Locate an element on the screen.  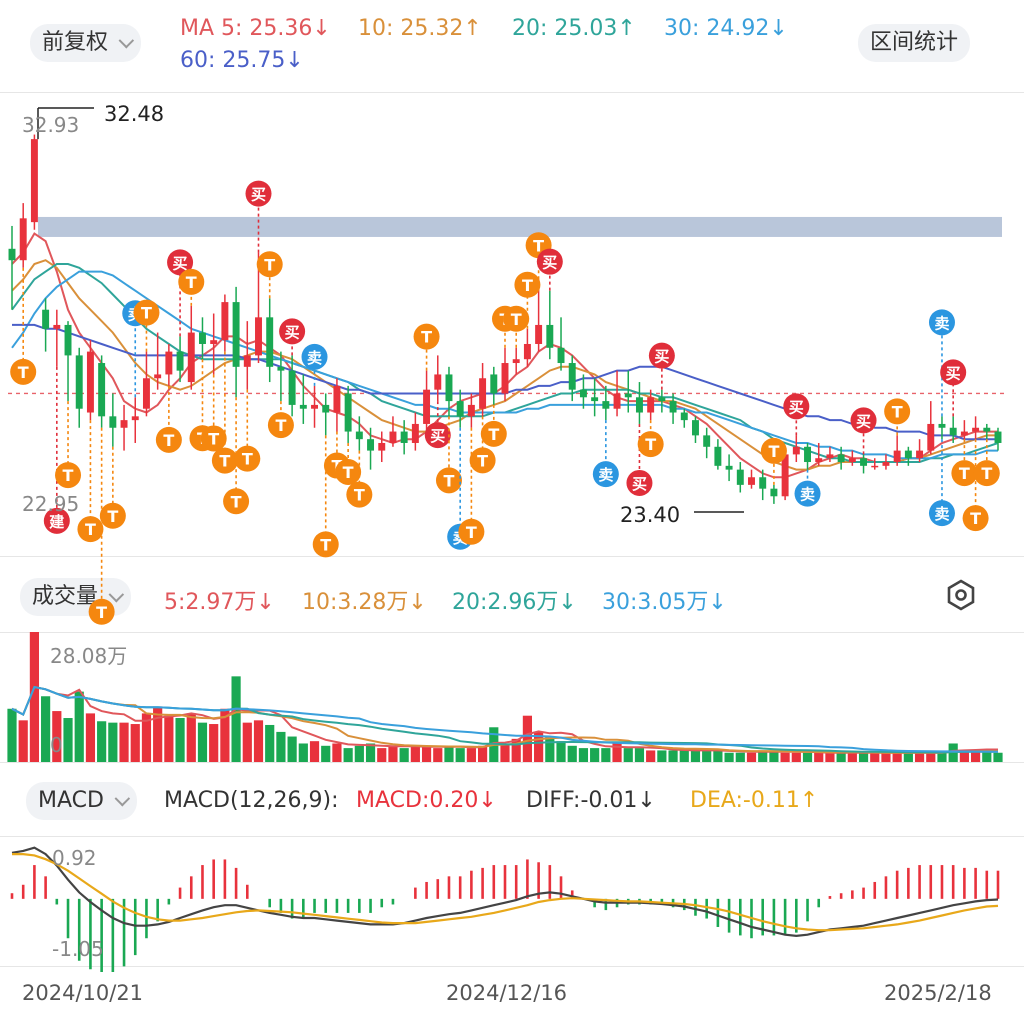
volume-select: 成交量 is located at coordinates (76, 597).